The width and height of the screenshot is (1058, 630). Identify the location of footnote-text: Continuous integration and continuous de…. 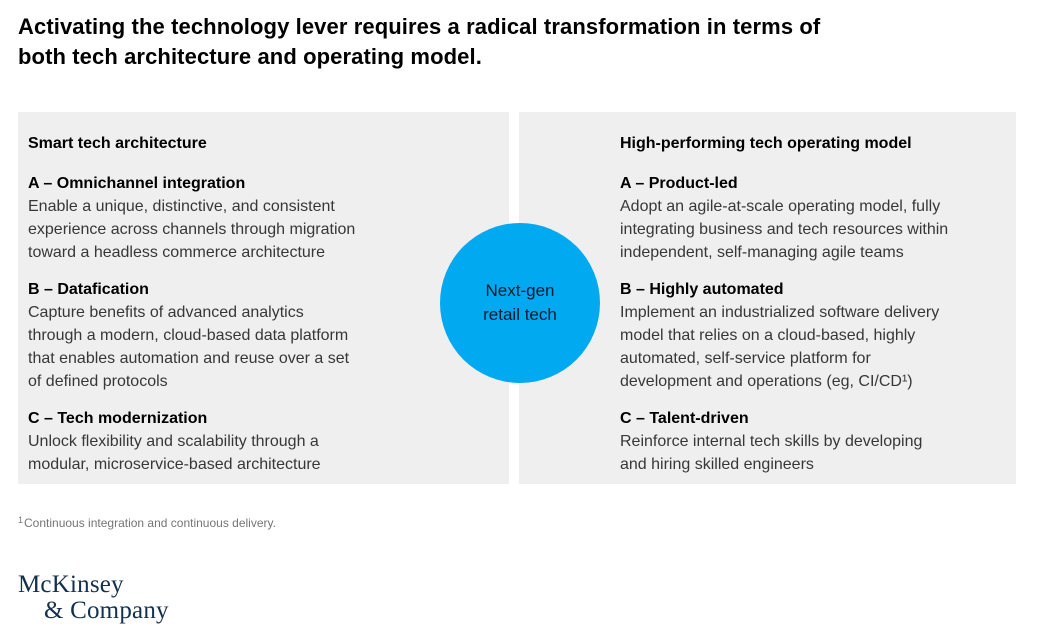
(150, 523).